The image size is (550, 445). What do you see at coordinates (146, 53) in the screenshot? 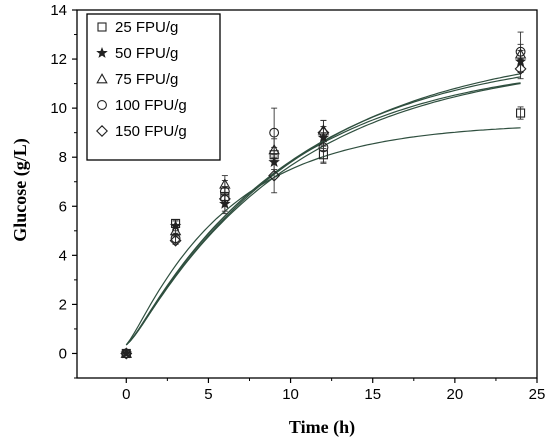
I see `legend-label: 50 FPU/g` at bounding box center [146, 53].